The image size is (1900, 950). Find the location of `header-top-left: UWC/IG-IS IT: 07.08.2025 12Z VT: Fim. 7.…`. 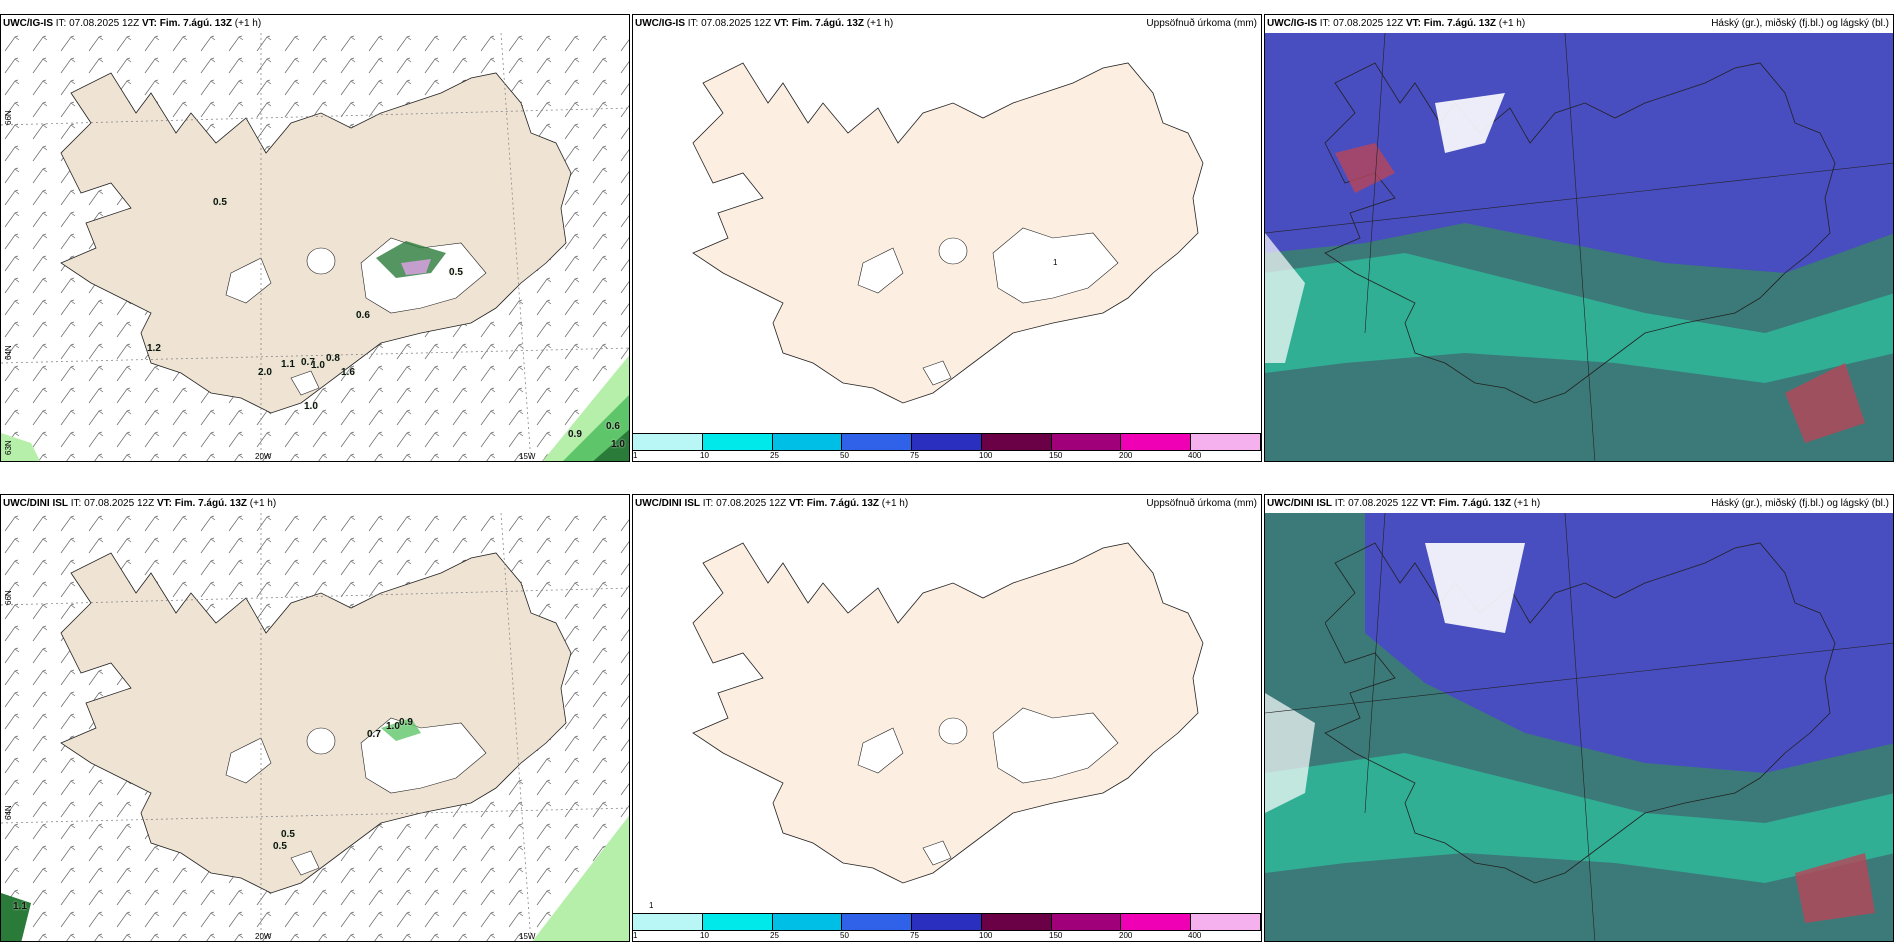

header-top-left: UWC/IG-IS IT: 07.08.2025 12Z VT: Fim. 7.… is located at coordinates (132, 23).